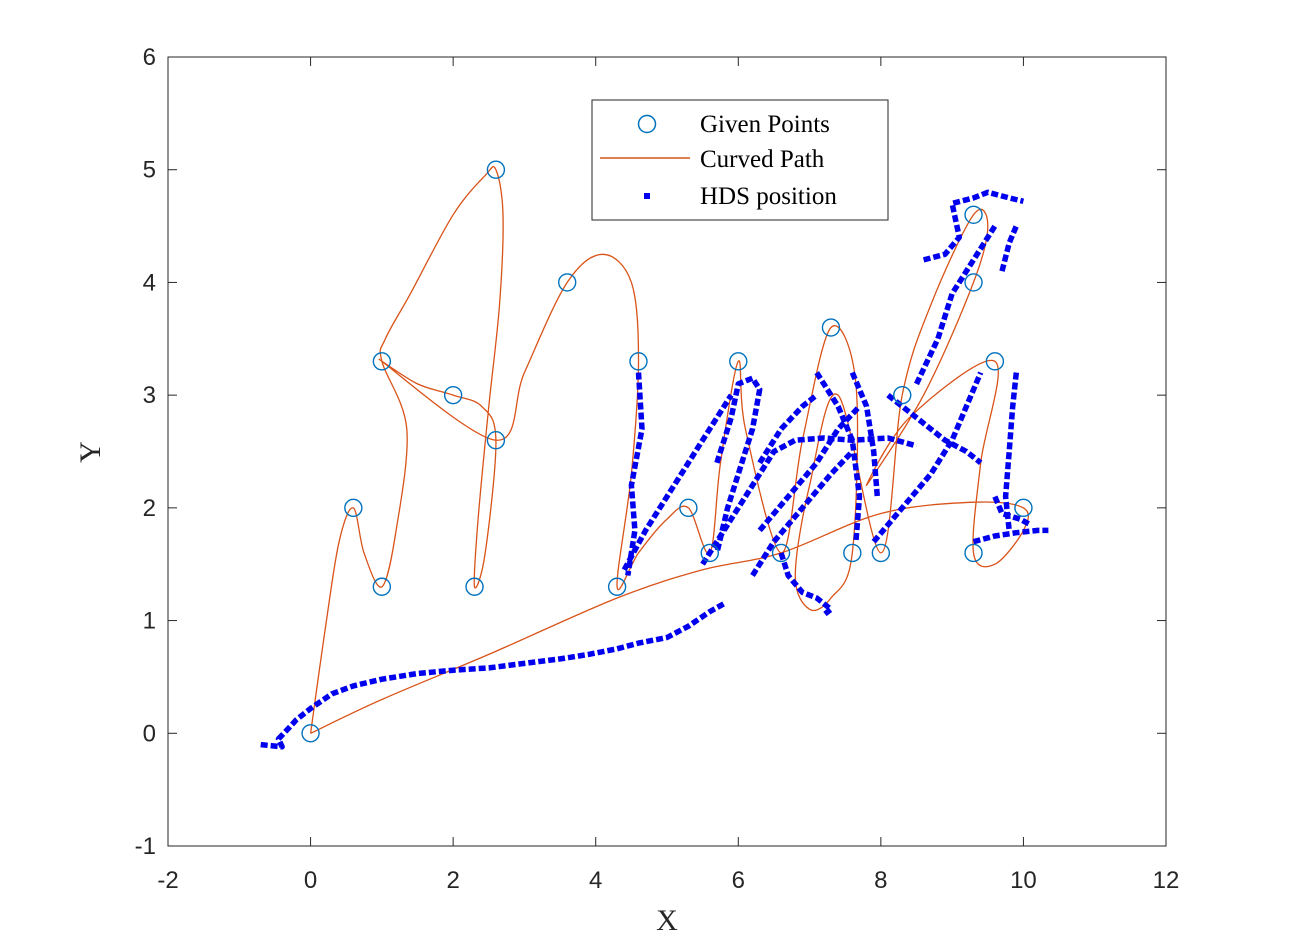 The width and height of the screenshot is (1290, 940). What do you see at coordinates (647, 124) in the screenshot?
I see `legend-circle-marker` at bounding box center [647, 124].